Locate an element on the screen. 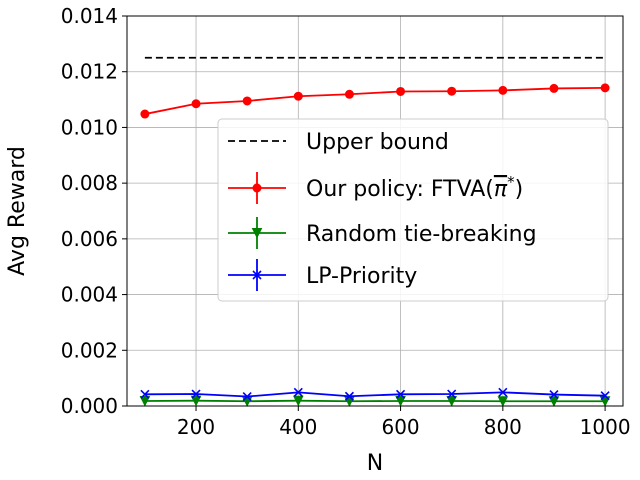  legend-entry-2: Random tie-breaking is located at coordinates (382, 233).